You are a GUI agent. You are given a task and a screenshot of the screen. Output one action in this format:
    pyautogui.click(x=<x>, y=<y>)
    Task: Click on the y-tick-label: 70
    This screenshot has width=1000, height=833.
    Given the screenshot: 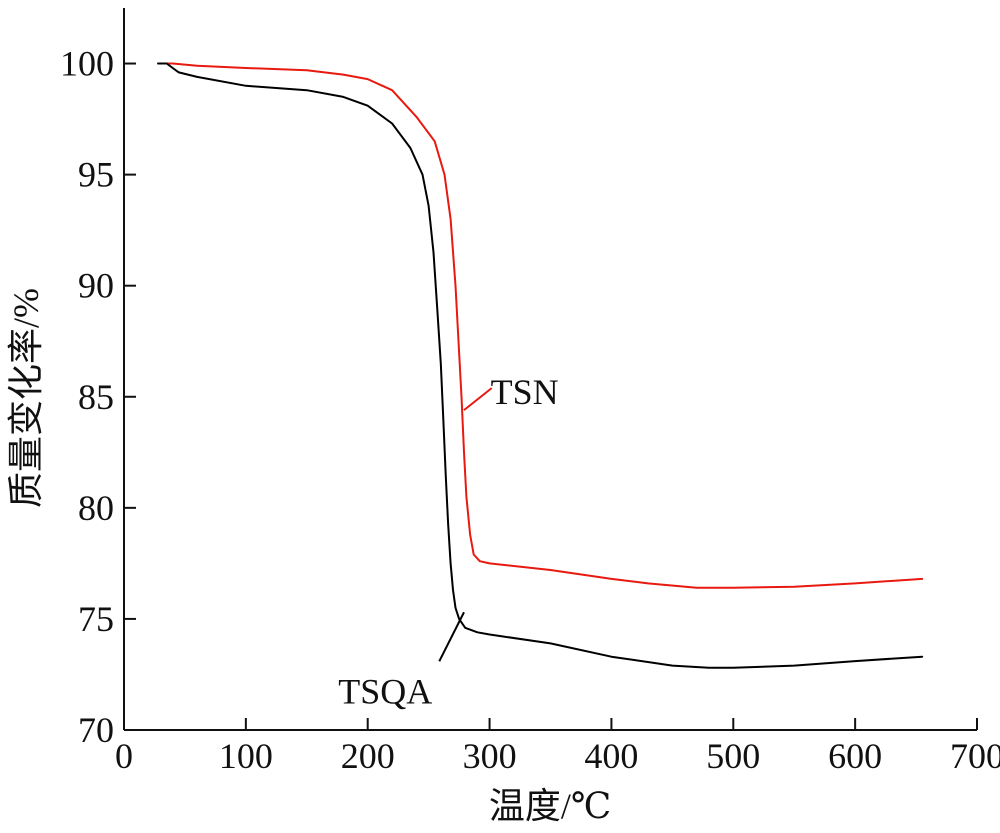 What is the action you would take?
    pyautogui.click(x=96, y=730)
    